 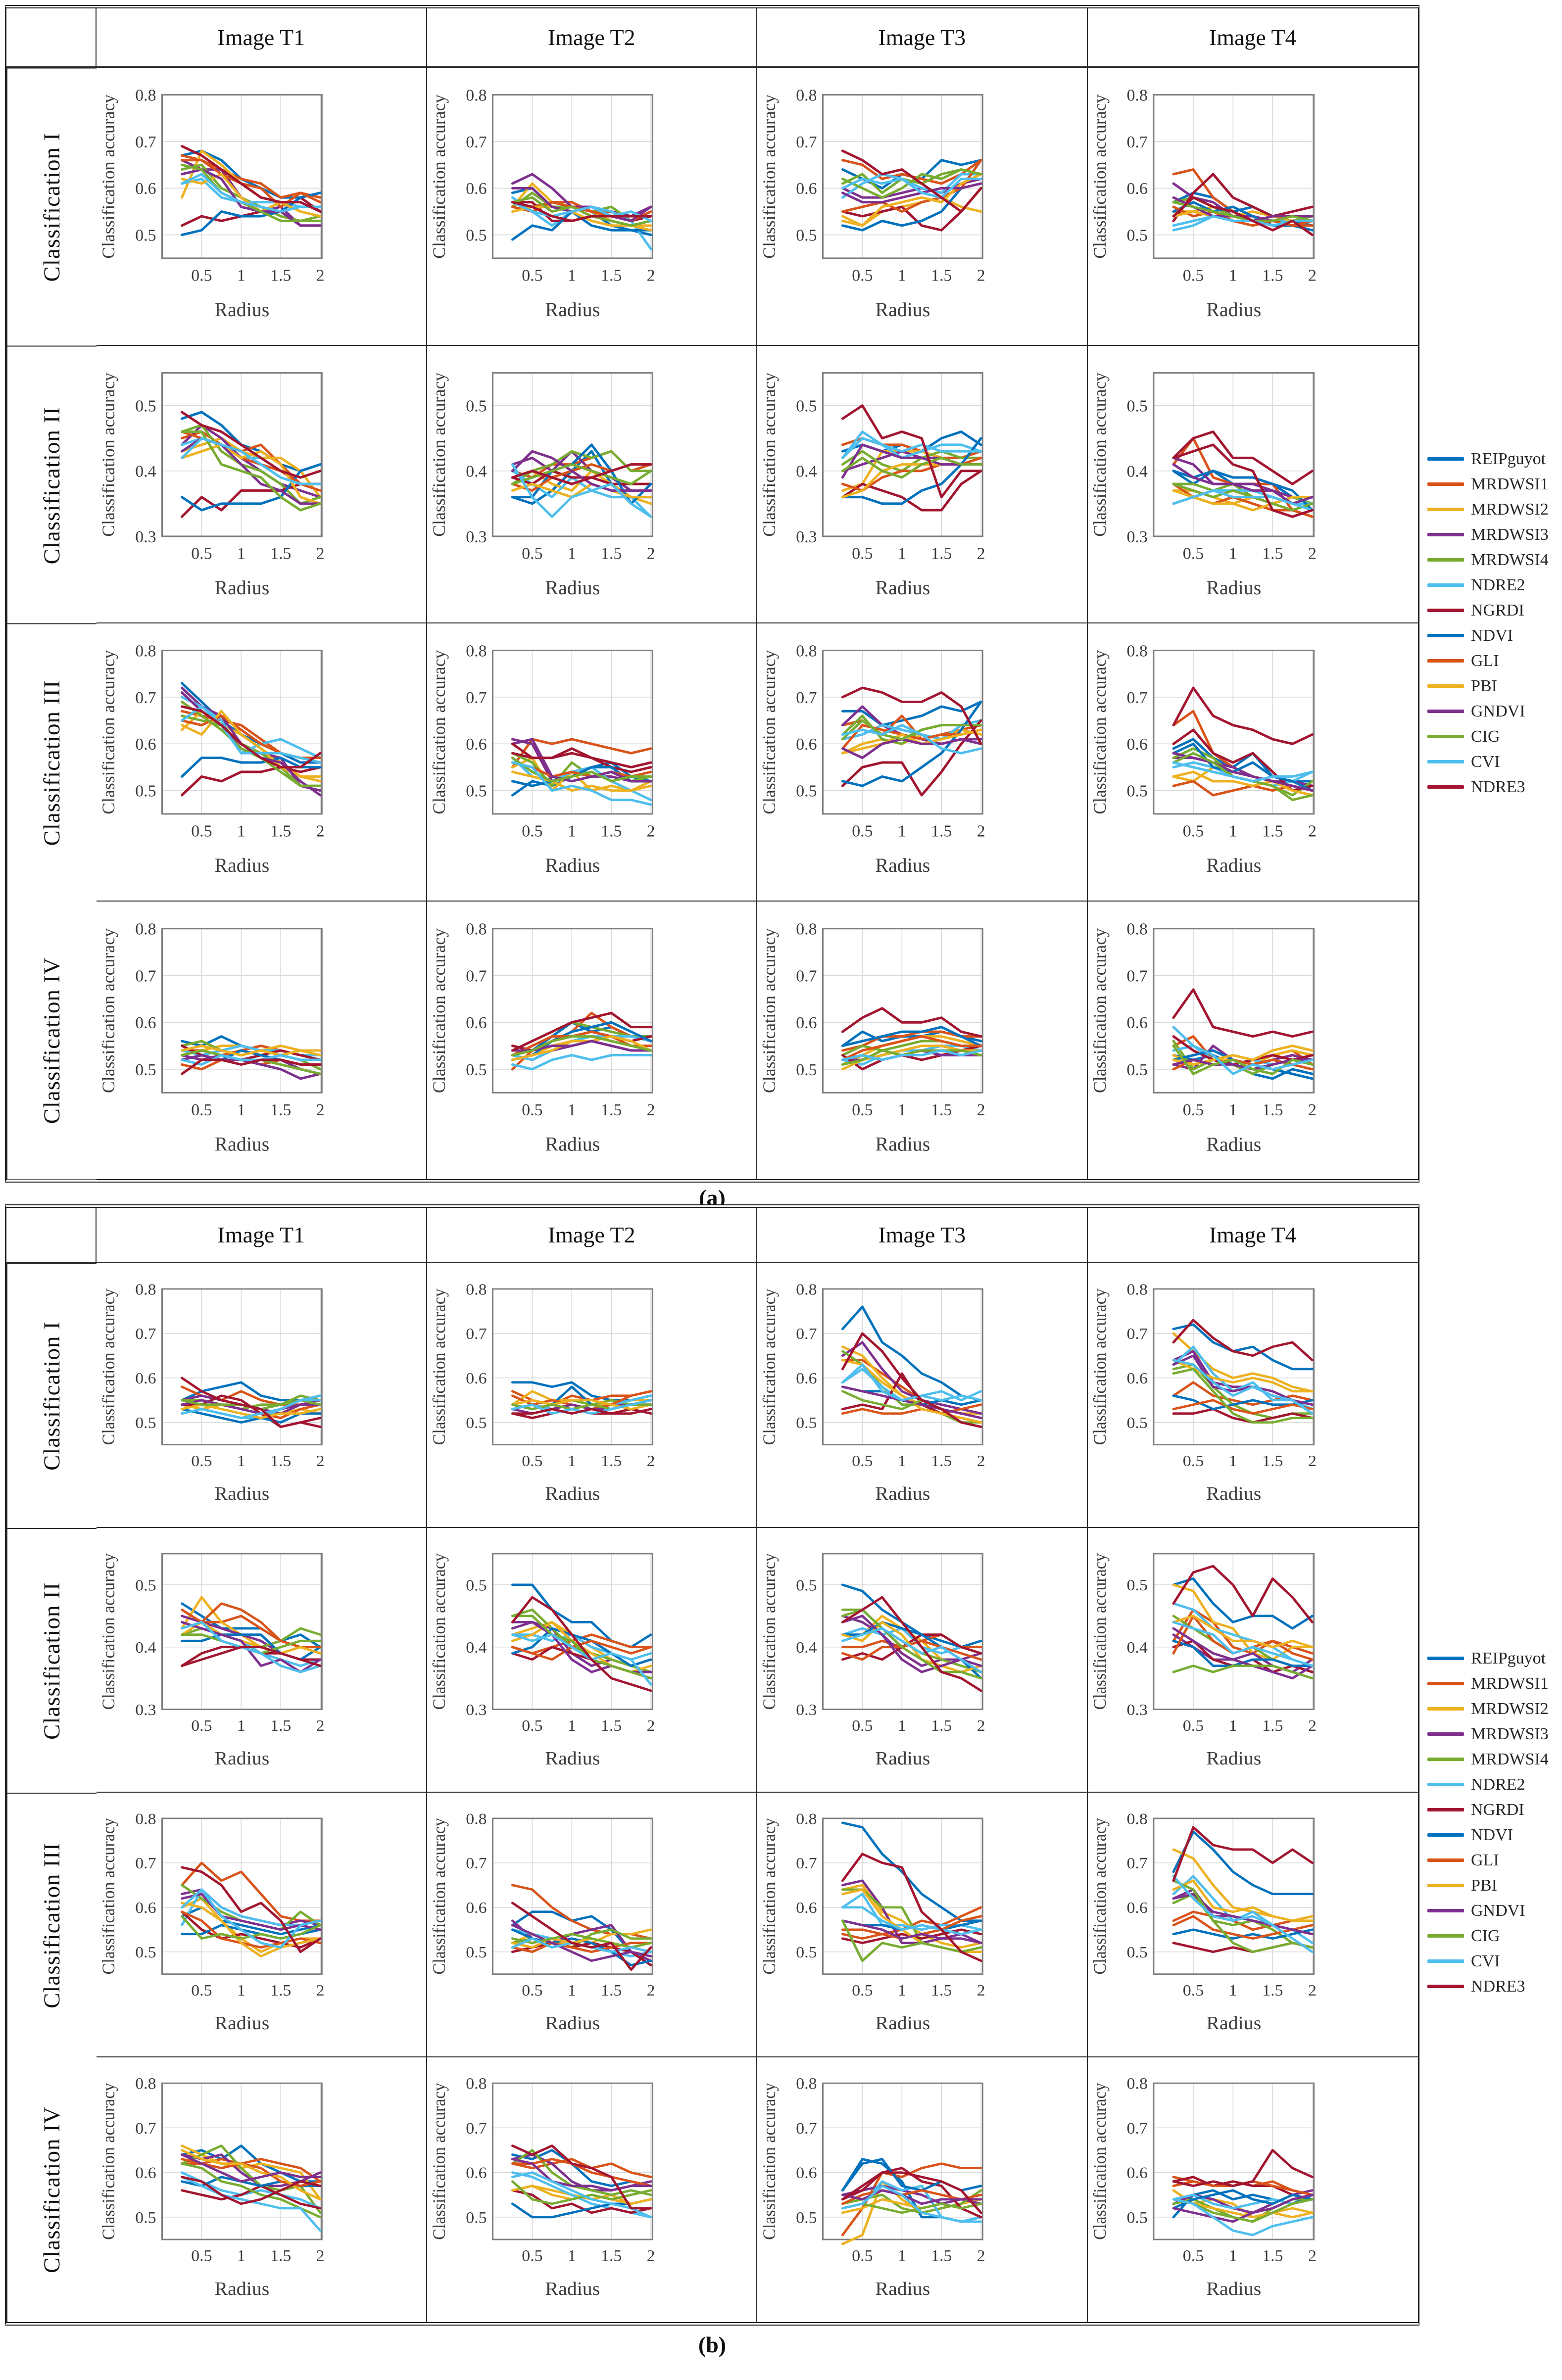 What do you see at coordinates (922, 38) in the screenshot?
I see `column-header: Image T3` at bounding box center [922, 38].